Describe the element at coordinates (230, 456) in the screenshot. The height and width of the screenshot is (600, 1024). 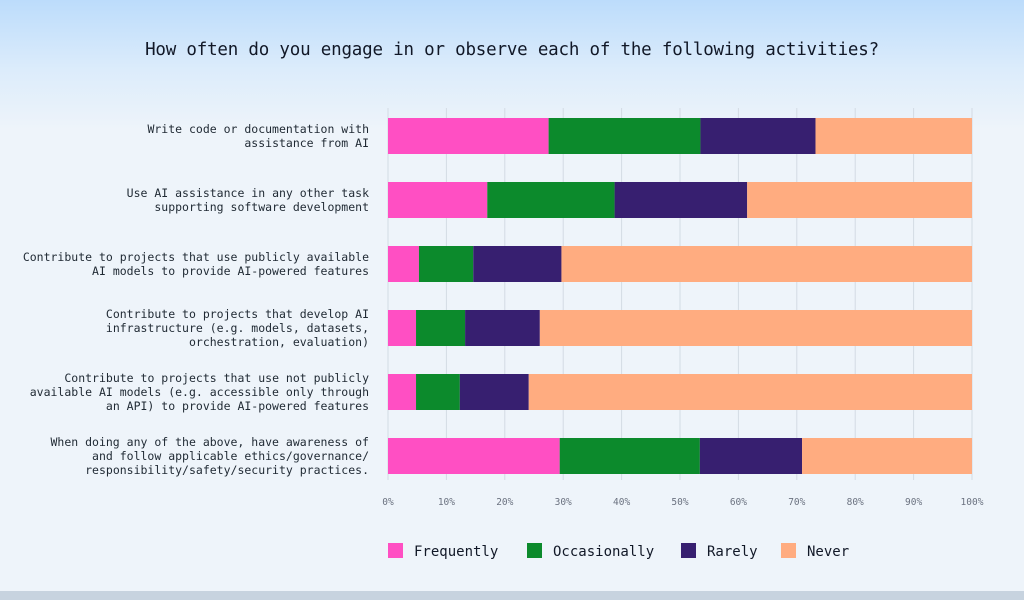
I see `category-label-line: and follow applicable ethics/governance/` at that location.